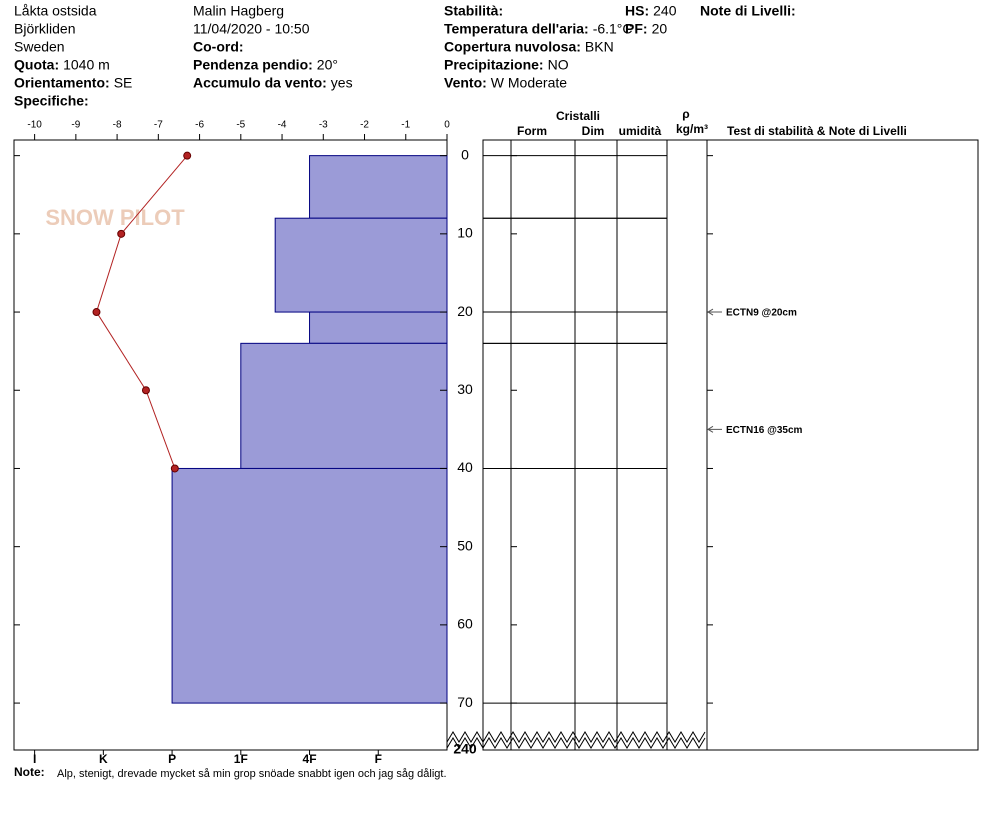  Describe the element at coordinates (282, 125) in the screenshot. I see `temp-tick-label: -4` at that location.